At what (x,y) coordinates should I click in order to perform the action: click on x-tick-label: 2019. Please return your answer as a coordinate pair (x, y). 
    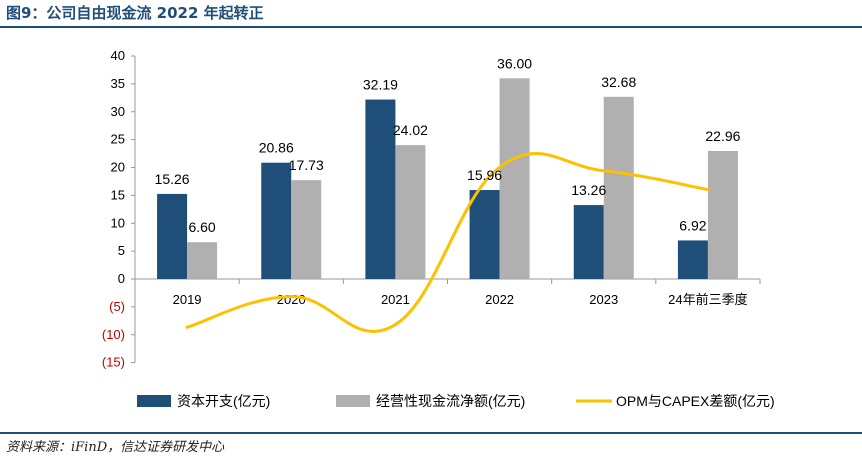
    Looking at the image, I should click on (187, 299).